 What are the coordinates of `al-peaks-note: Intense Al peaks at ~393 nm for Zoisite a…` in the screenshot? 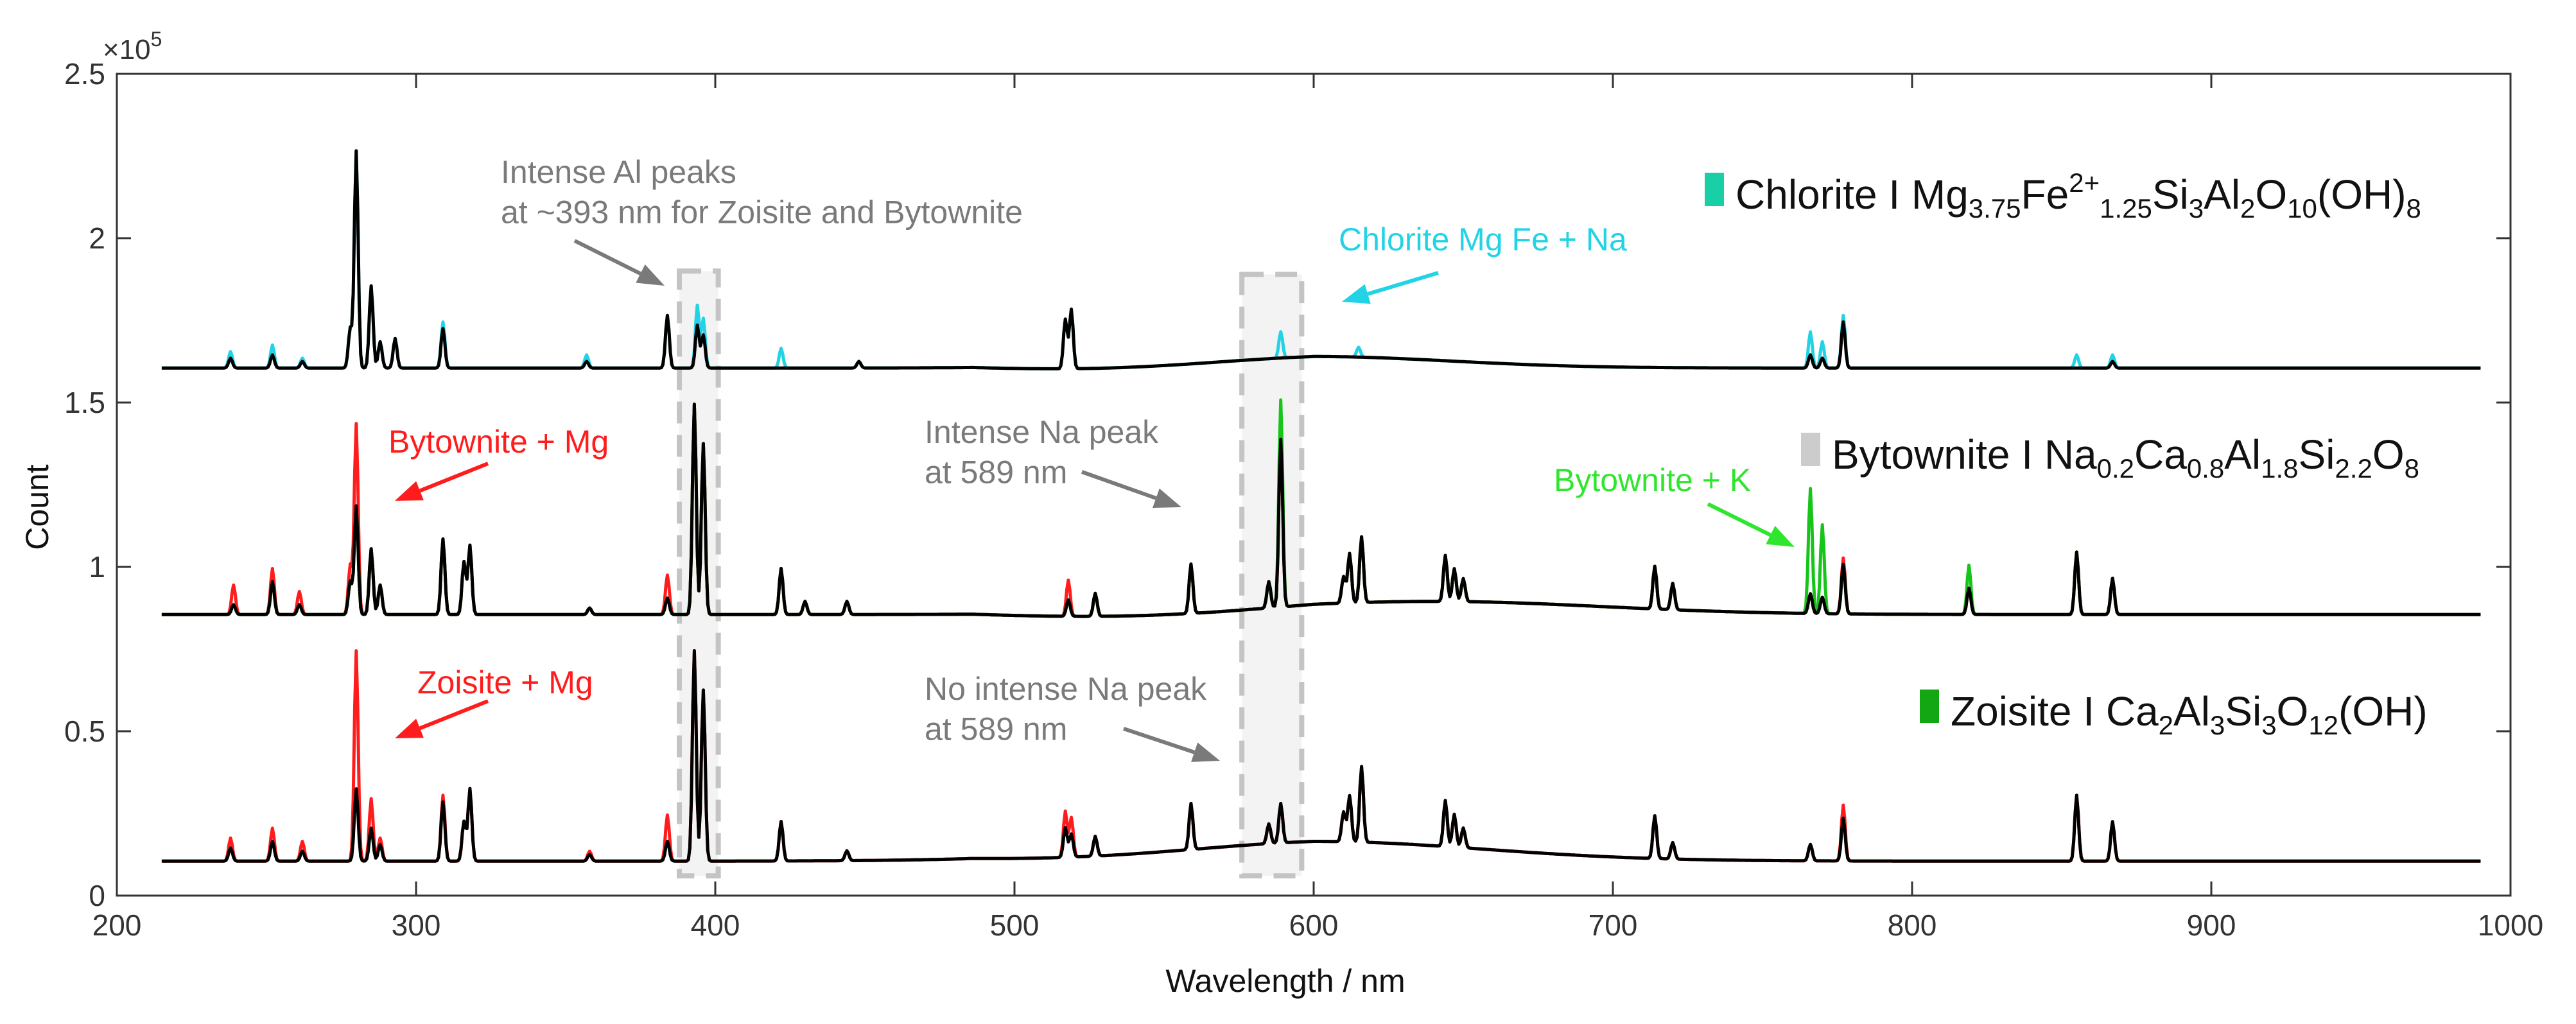 It's located at (762, 192).